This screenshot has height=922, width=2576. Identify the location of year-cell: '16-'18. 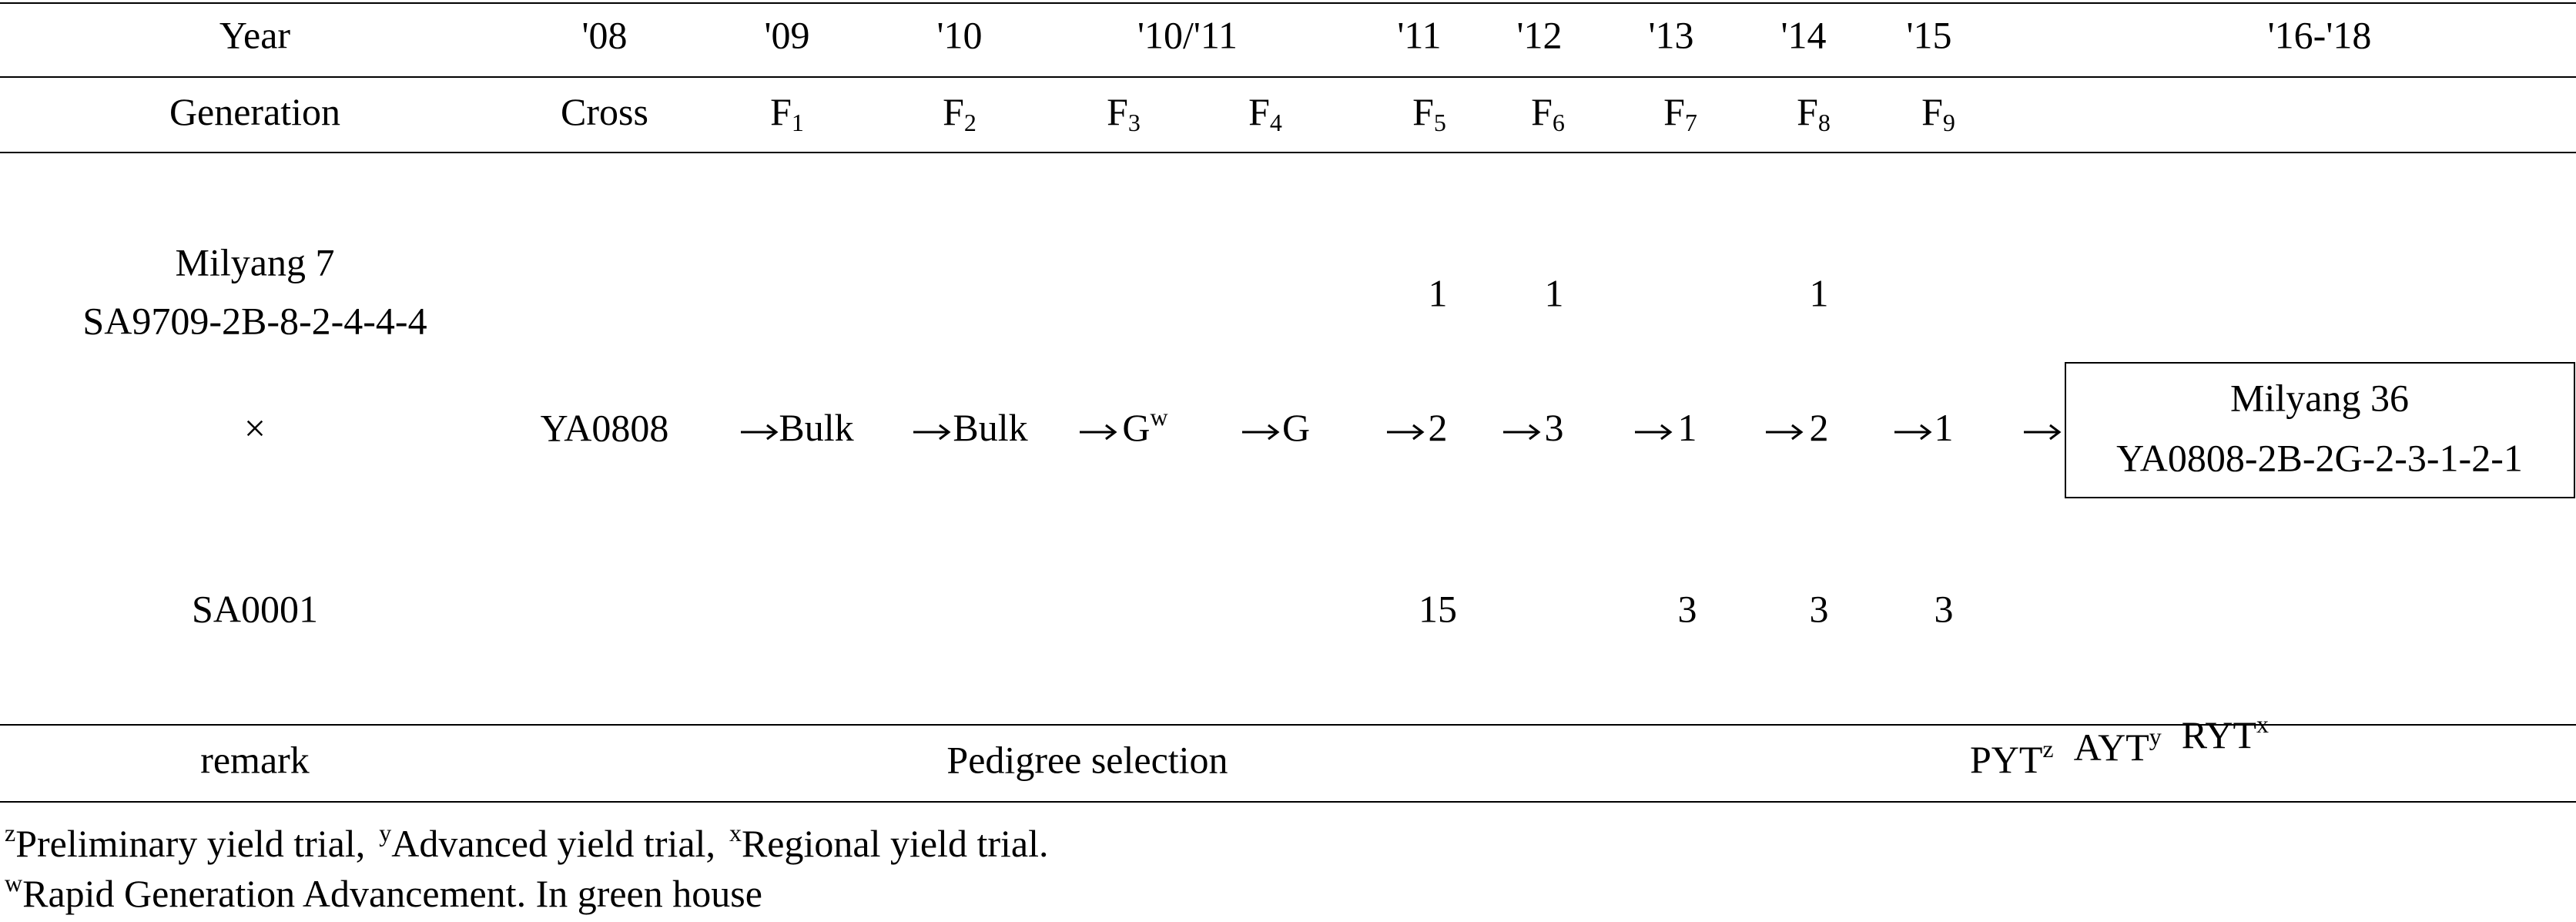
(2320, 34).